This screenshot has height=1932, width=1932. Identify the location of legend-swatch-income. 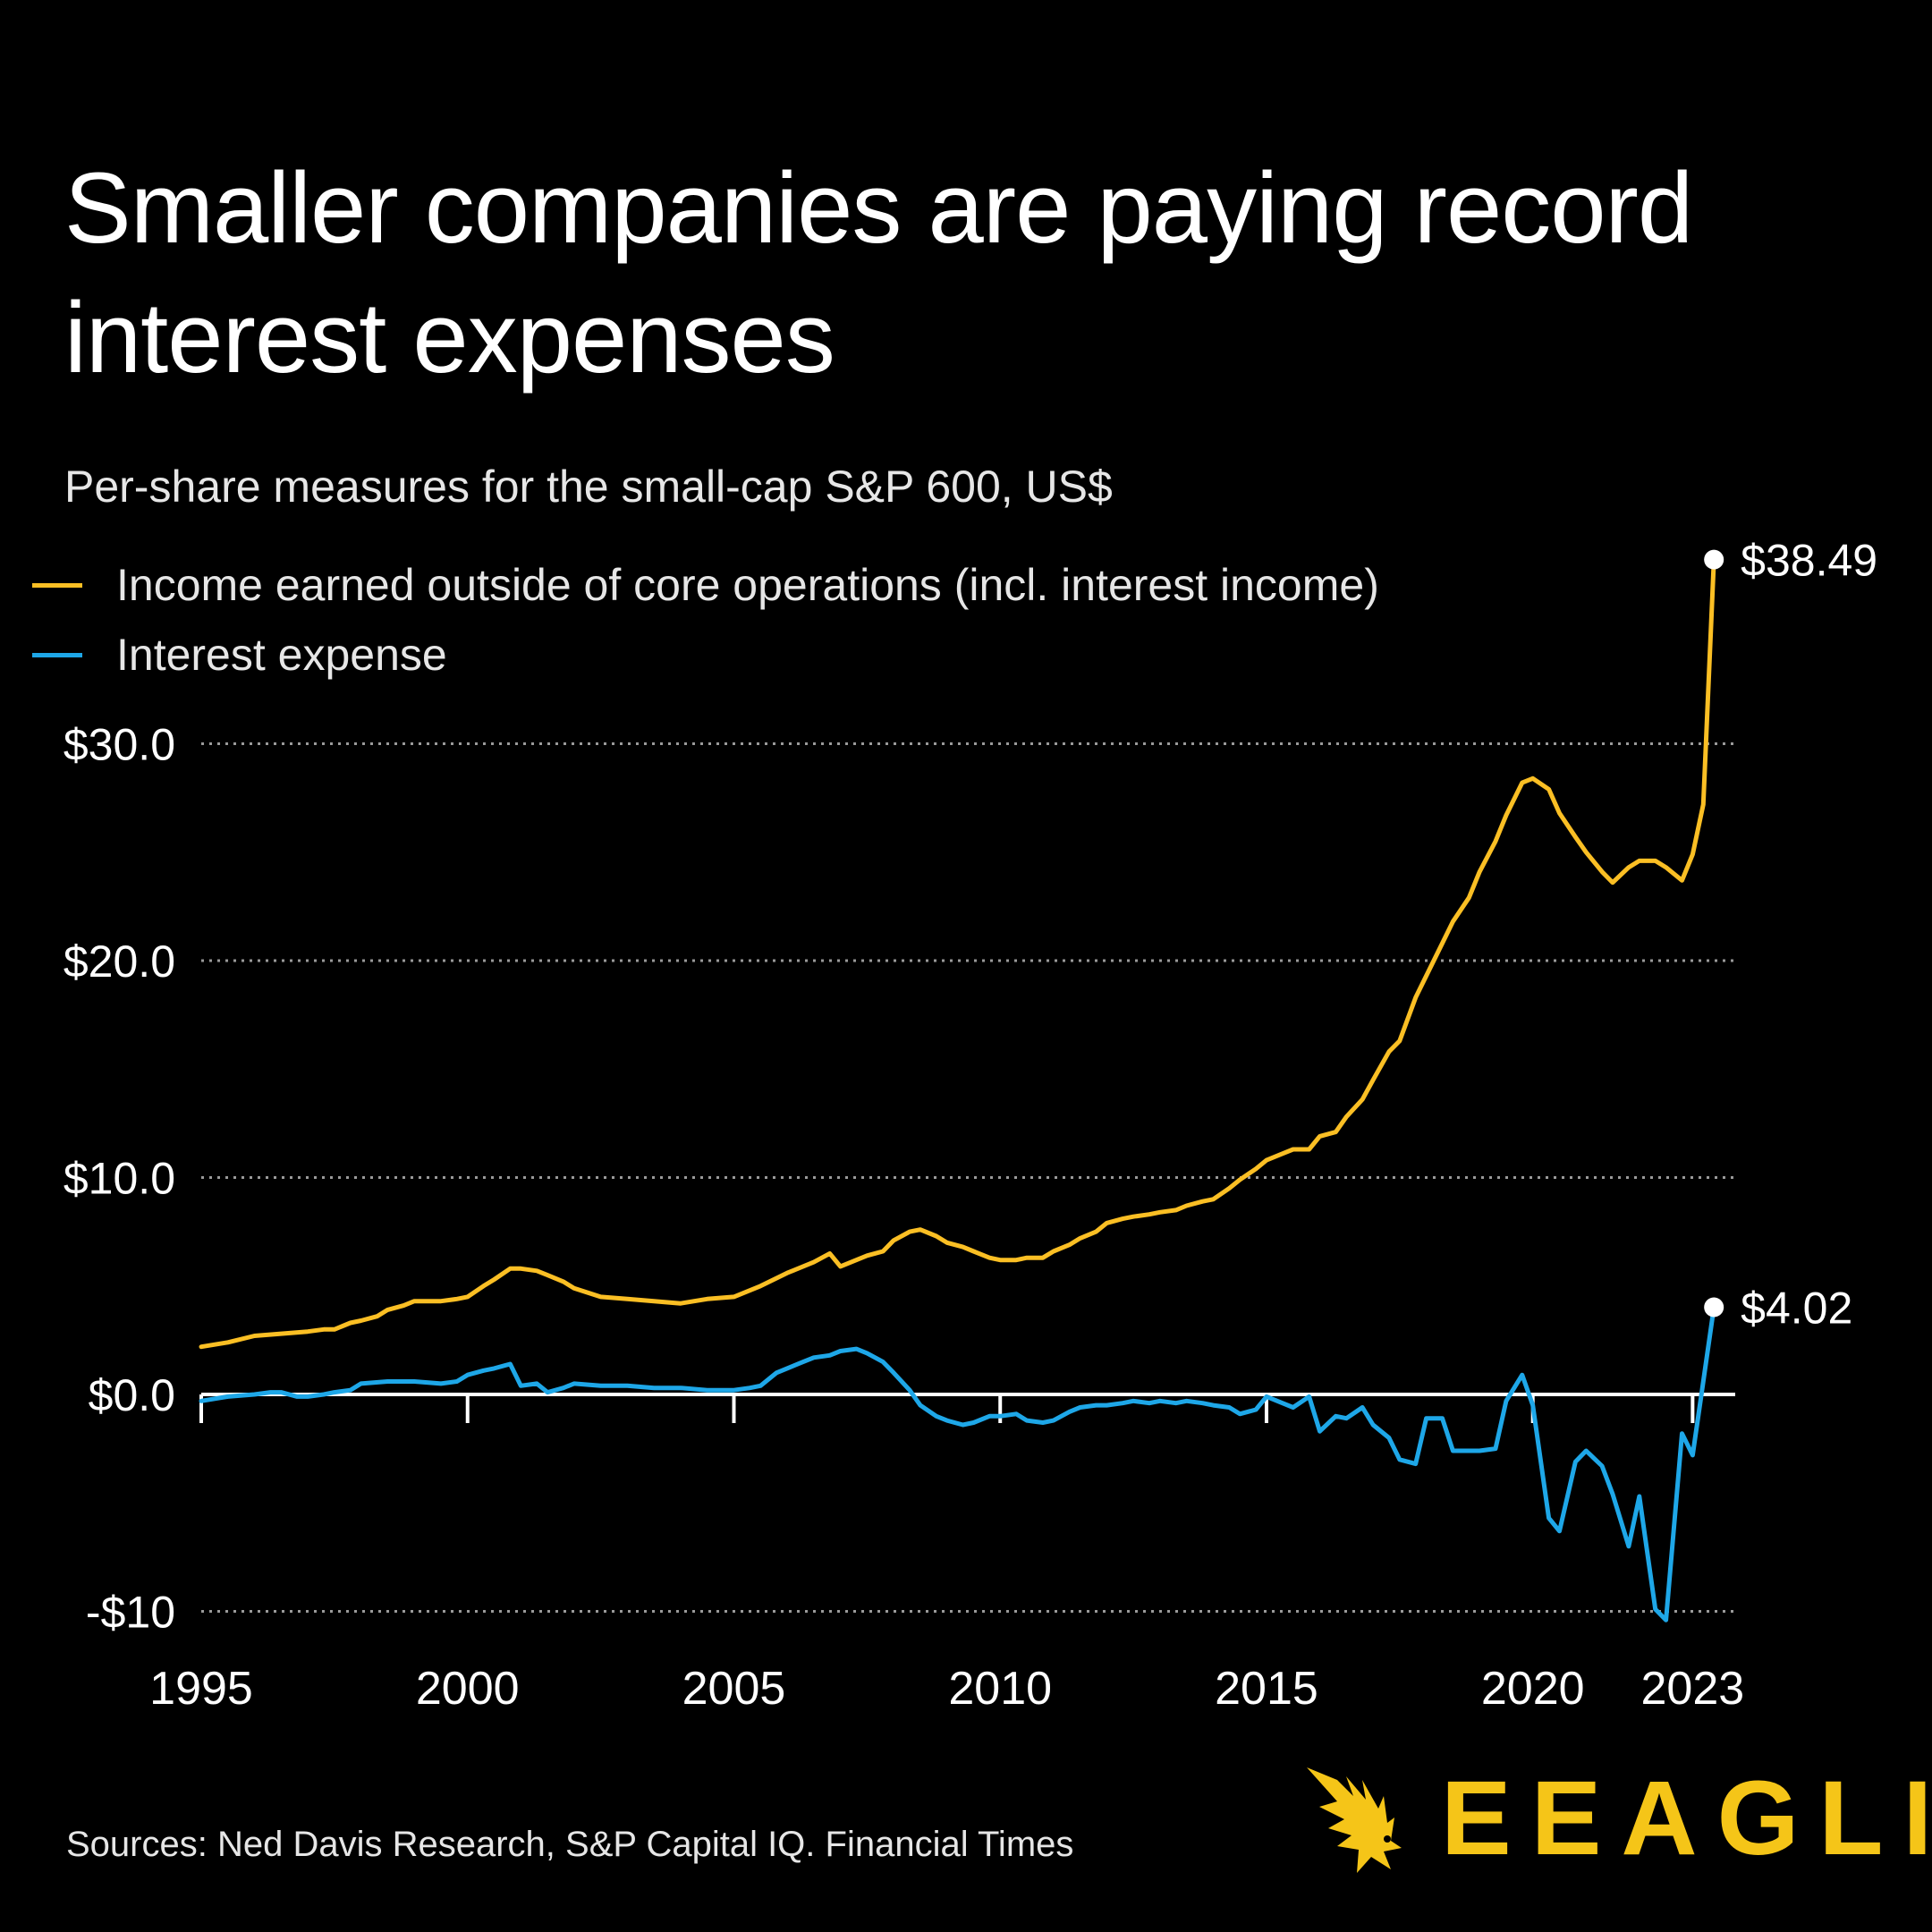
(57, 585).